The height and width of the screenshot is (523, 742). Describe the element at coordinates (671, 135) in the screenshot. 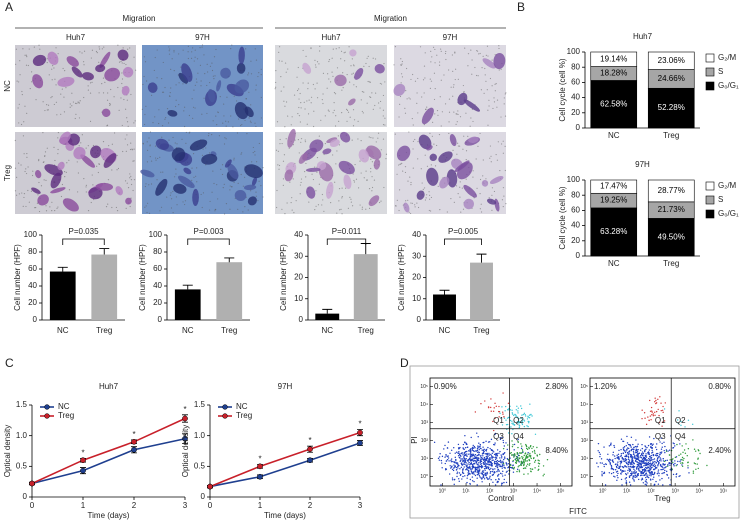

I see `x-tick-label: Treg` at that location.